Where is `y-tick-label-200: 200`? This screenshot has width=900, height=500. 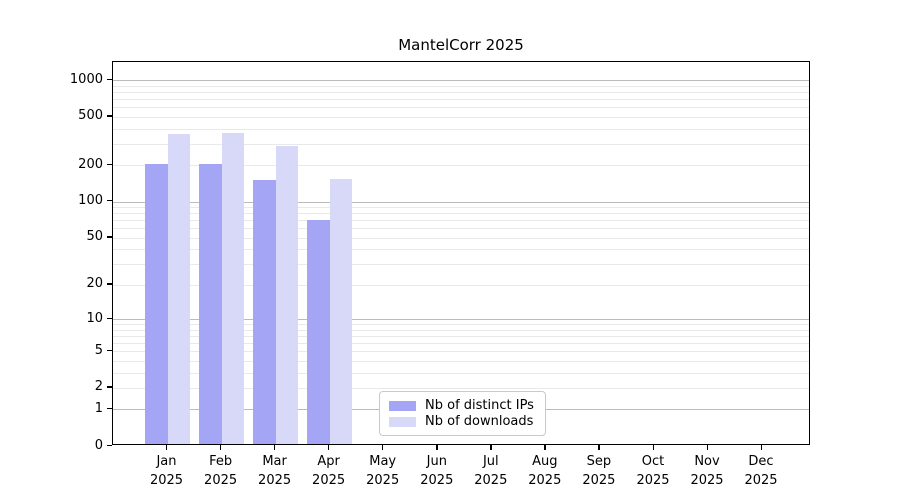
y-tick-label-200: 200 is located at coordinates (90, 164).